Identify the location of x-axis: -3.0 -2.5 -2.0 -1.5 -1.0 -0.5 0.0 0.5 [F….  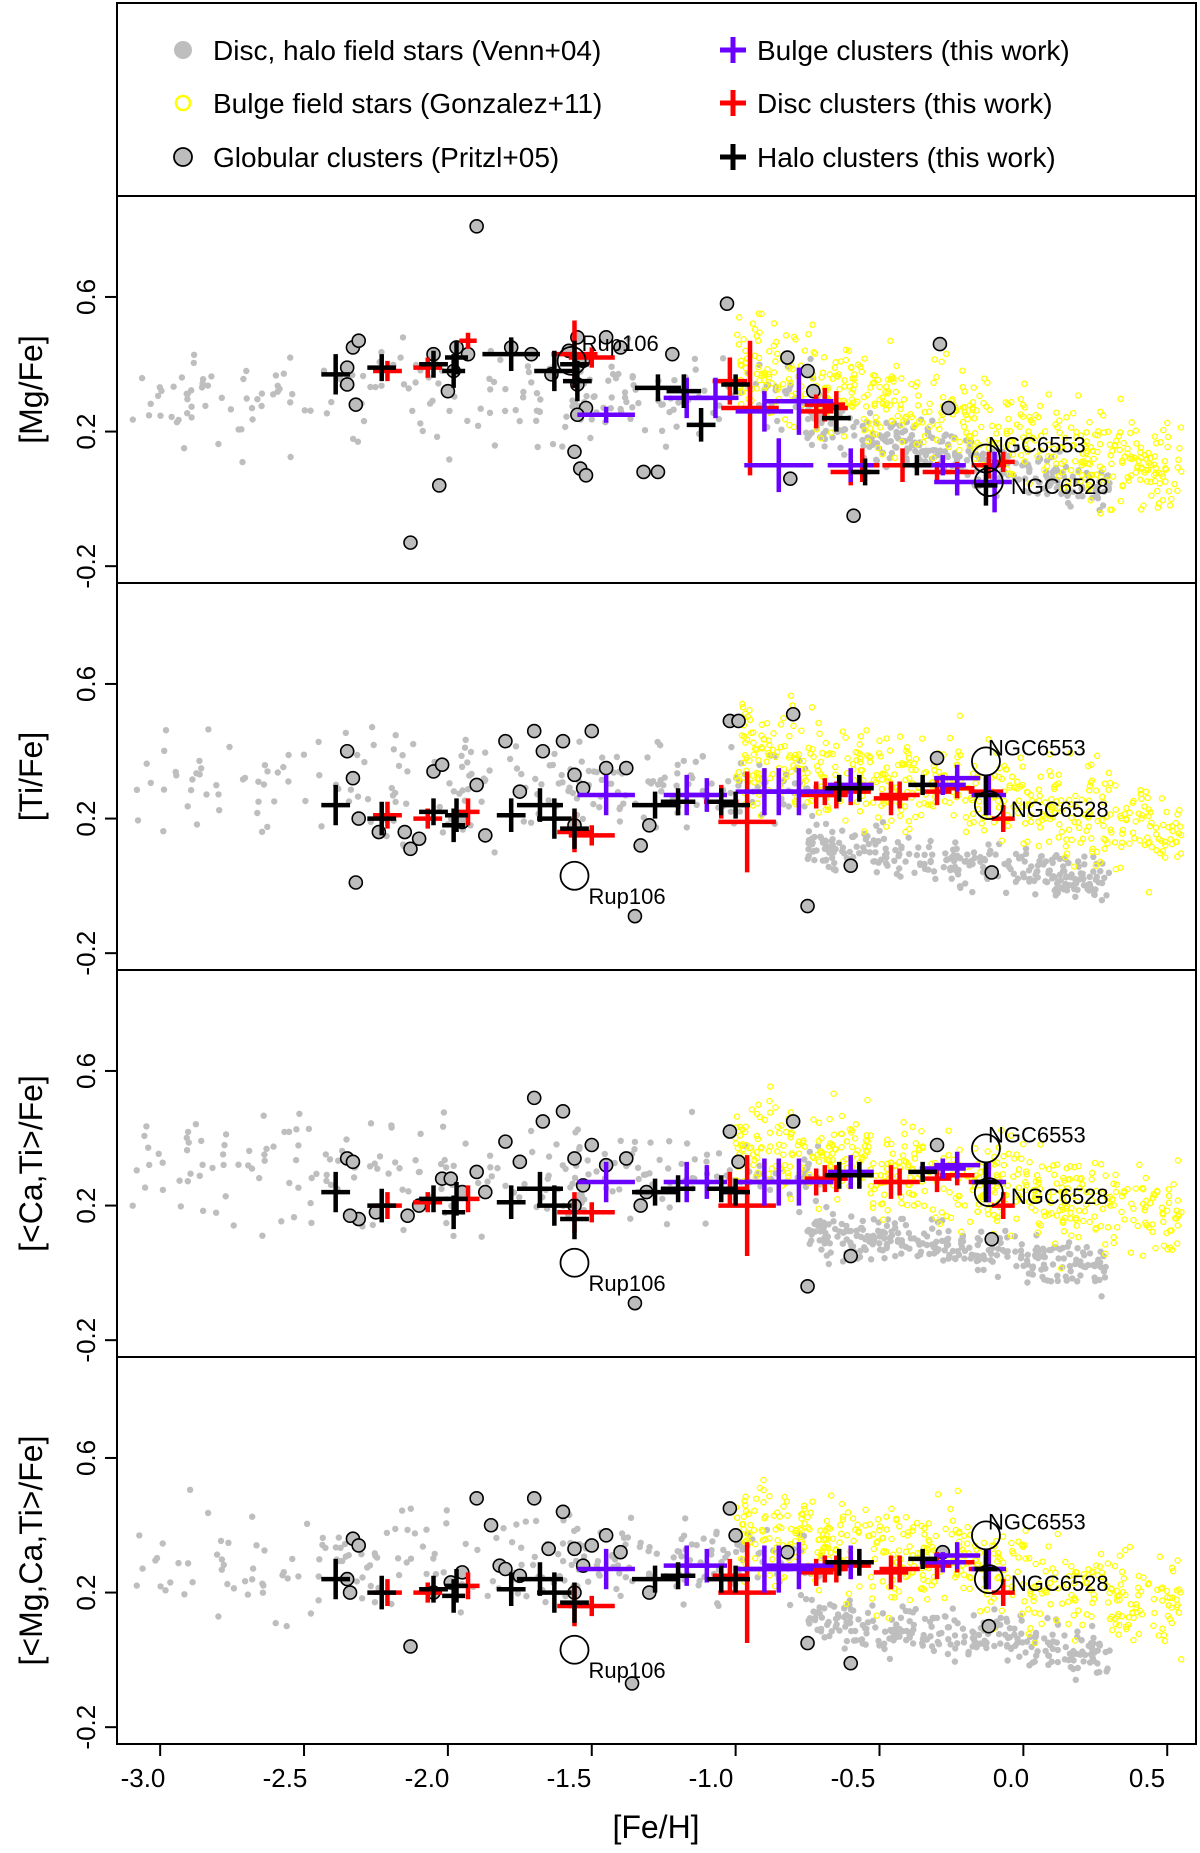
(645, 1794).